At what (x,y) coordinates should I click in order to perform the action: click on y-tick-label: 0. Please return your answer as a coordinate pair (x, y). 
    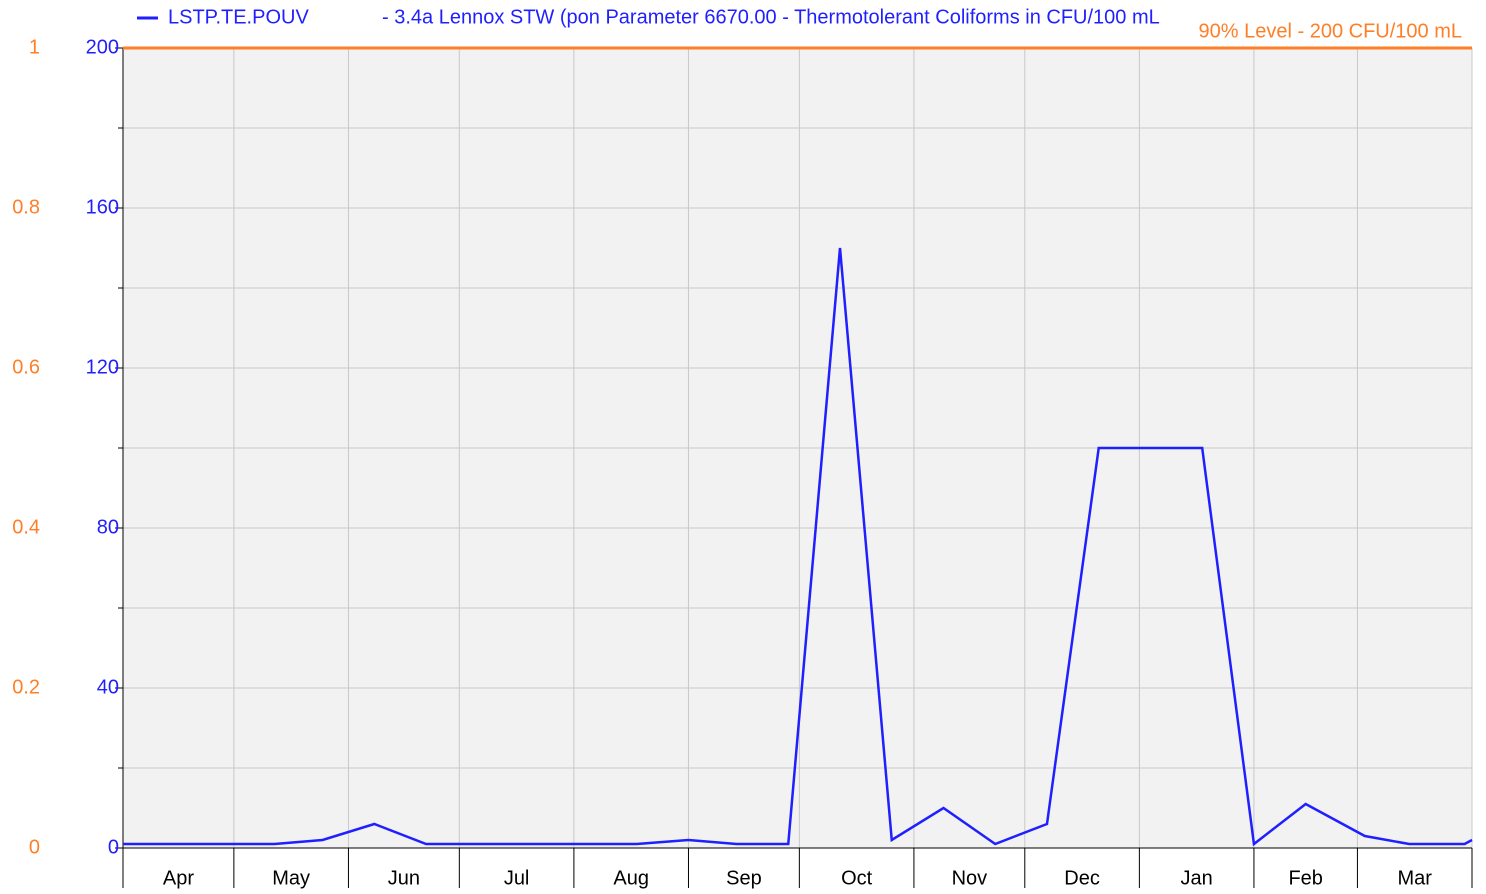
    Looking at the image, I should click on (113, 847).